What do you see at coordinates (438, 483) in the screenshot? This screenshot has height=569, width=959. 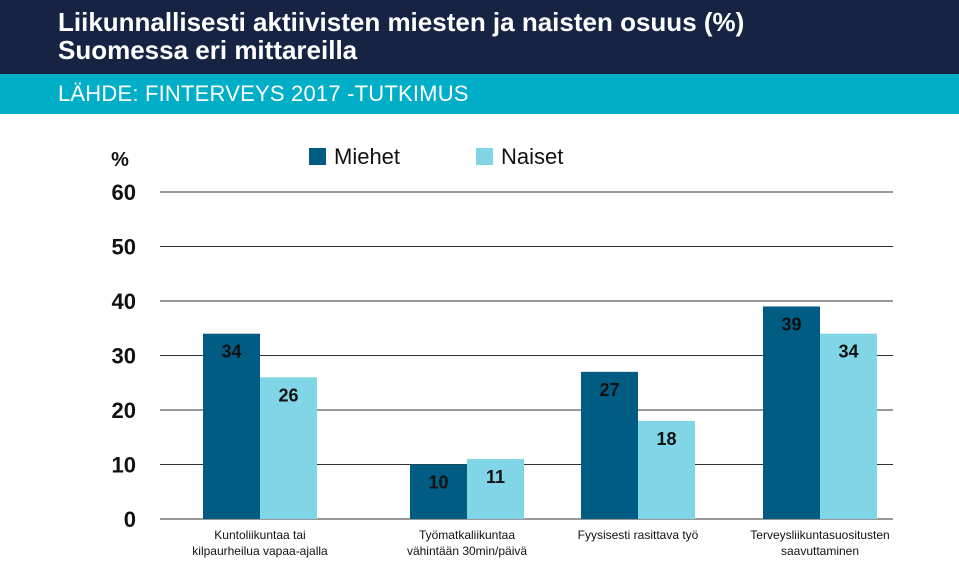 I see `data-label-miehet-1: 10` at bounding box center [438, 483].